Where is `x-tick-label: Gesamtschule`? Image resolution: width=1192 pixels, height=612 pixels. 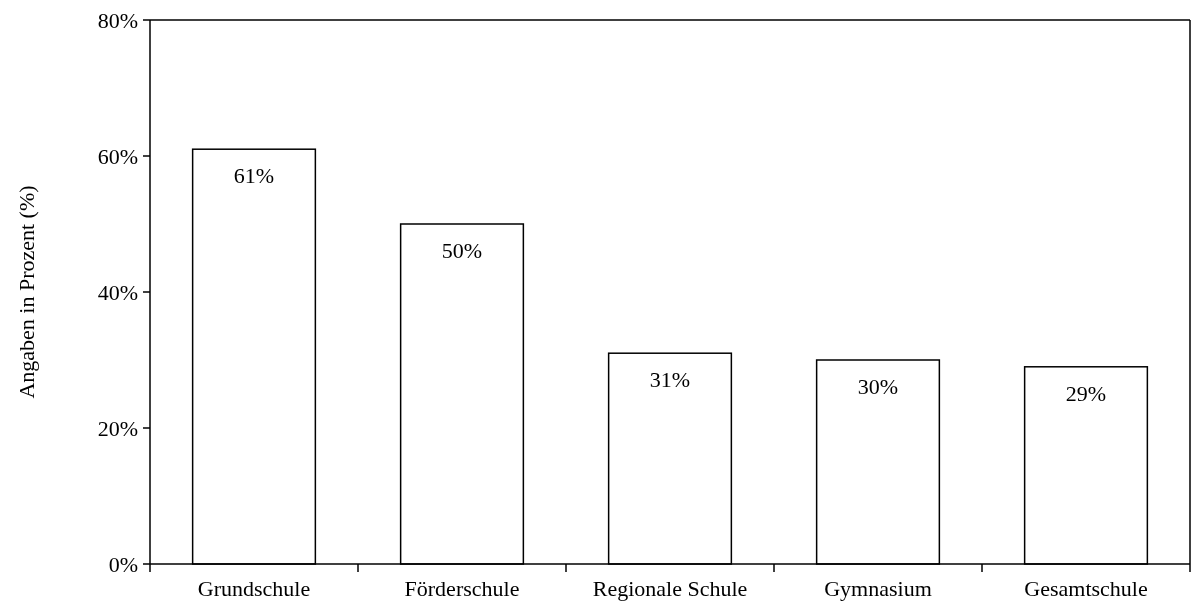 x-tick-label: Gesamtschule is located at coordinates (1086, 588).